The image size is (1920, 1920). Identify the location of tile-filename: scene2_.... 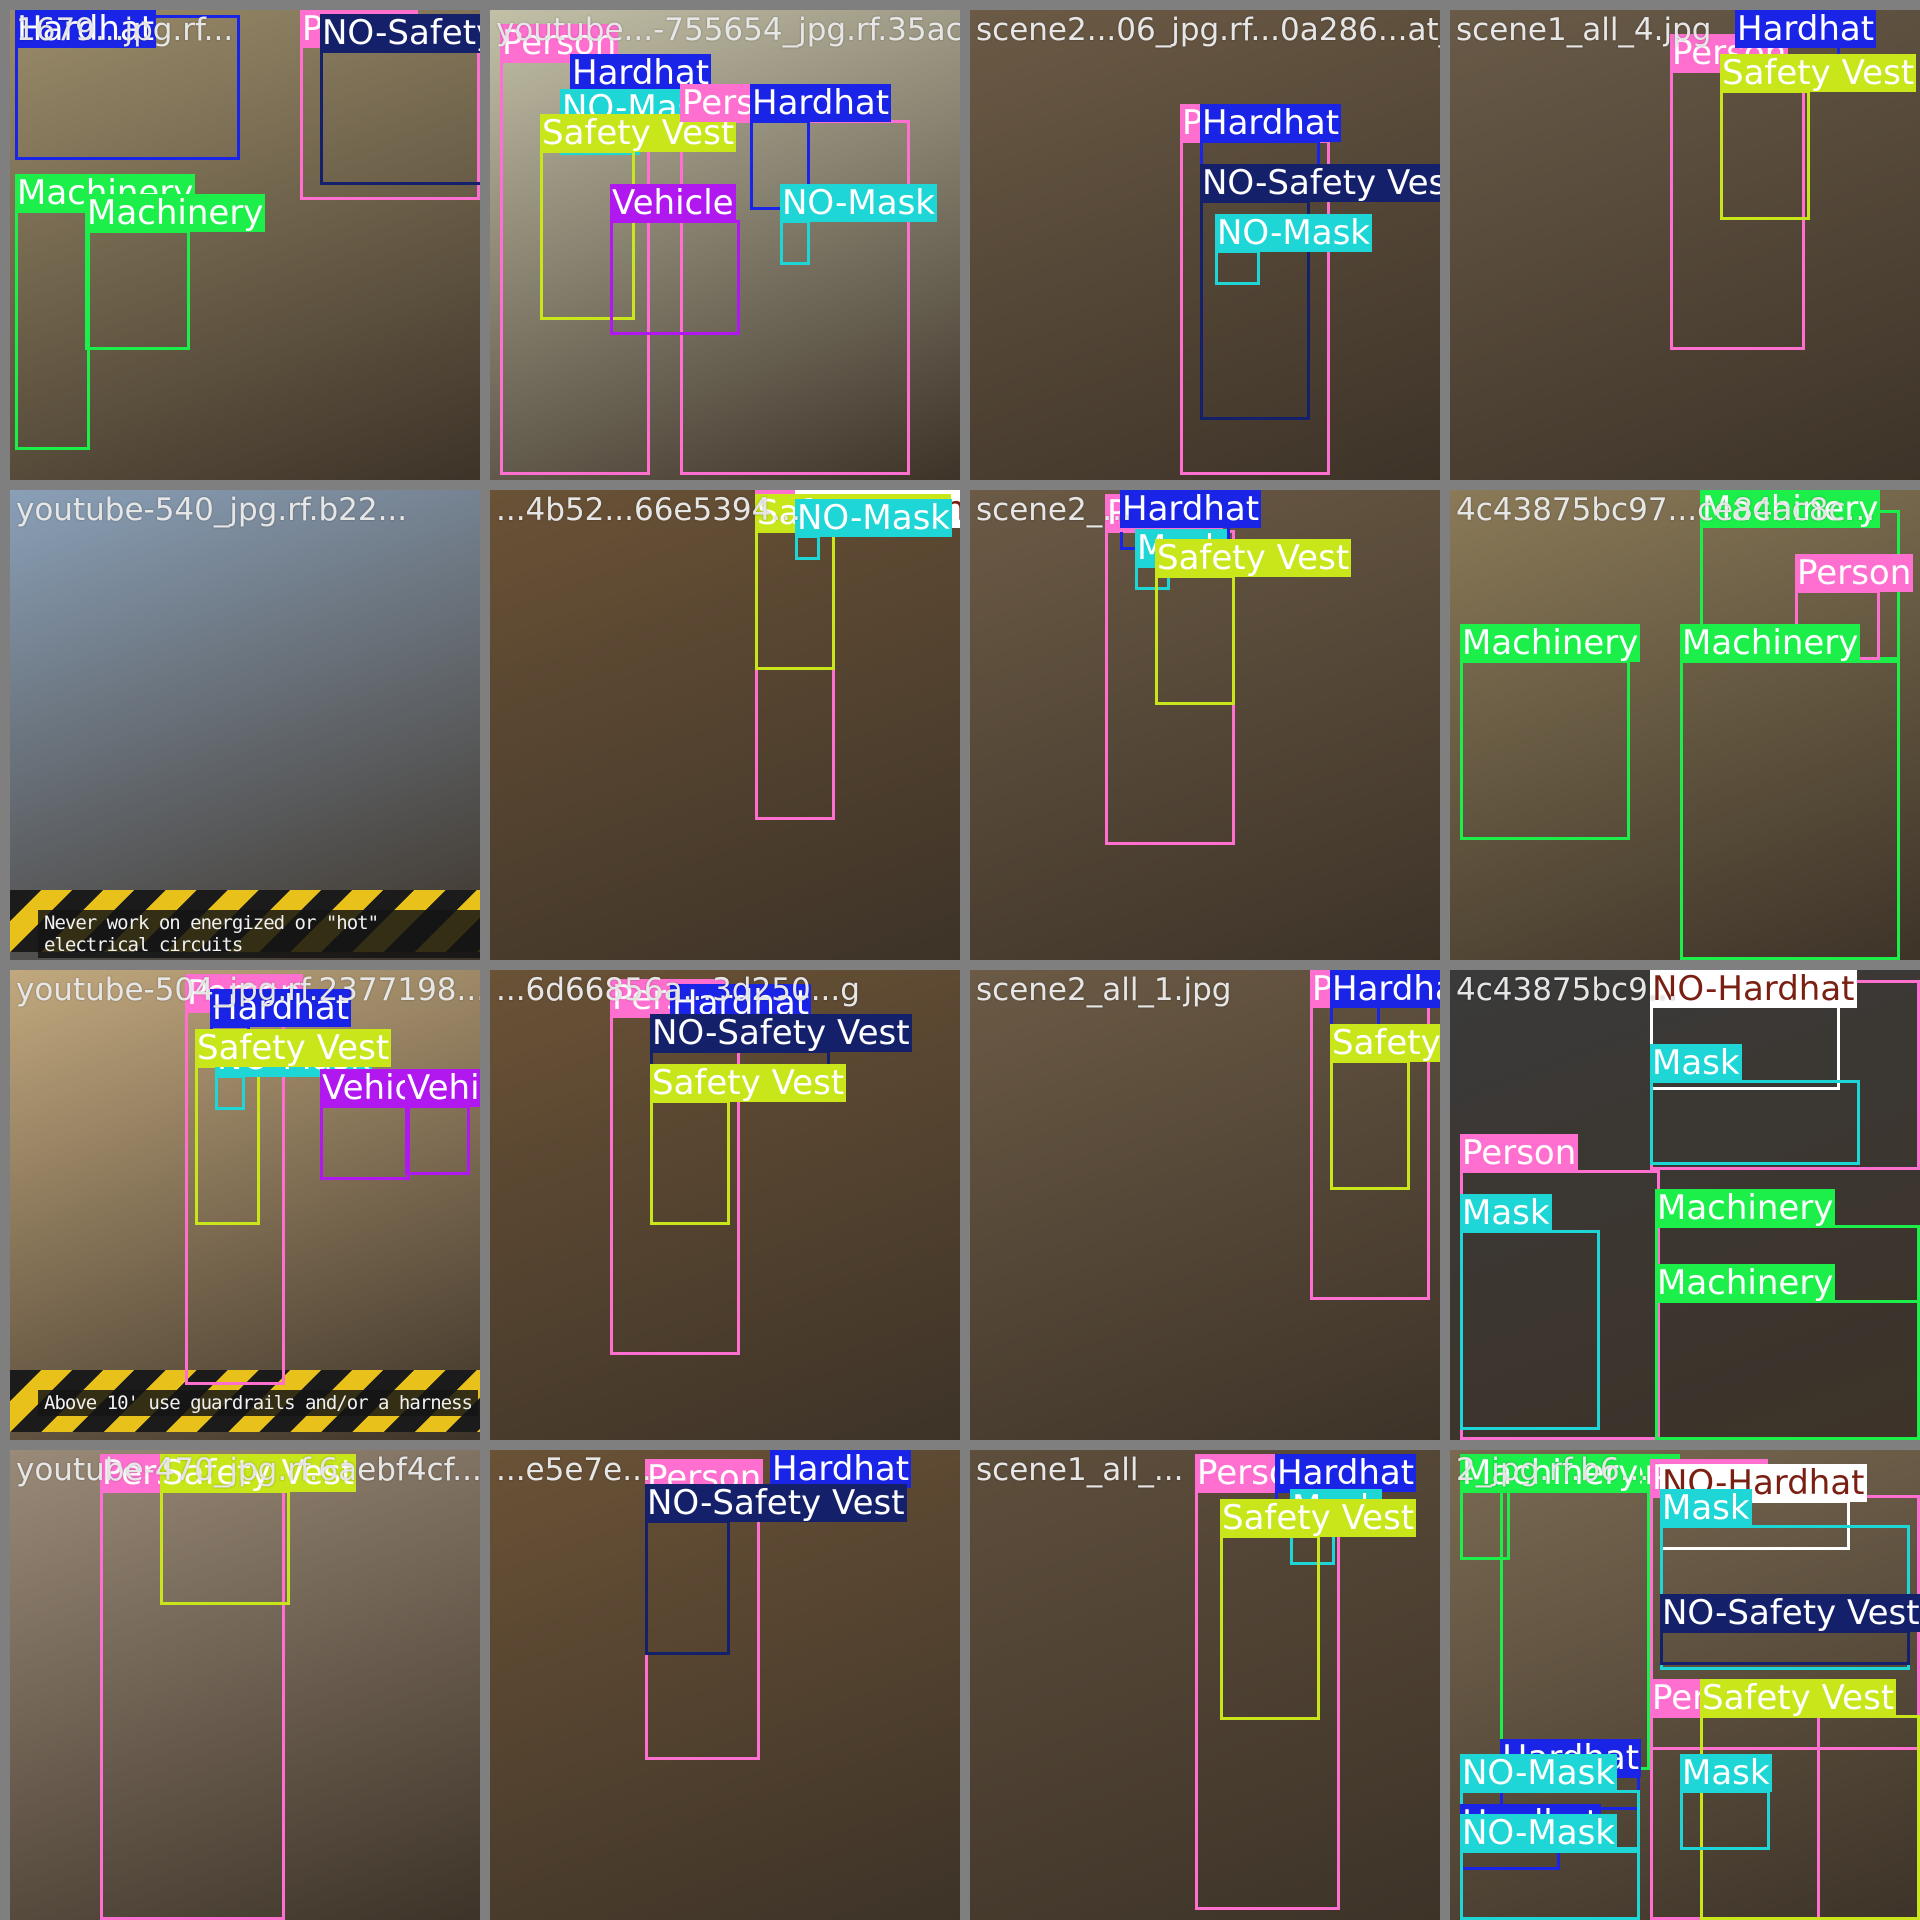
(1054, 510).